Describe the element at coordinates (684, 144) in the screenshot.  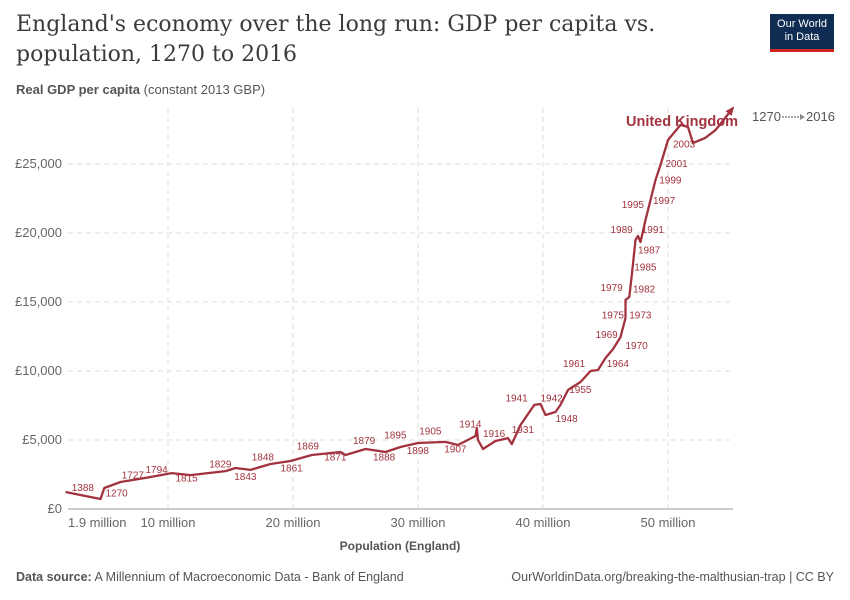
I see `year-label: 2003` at that location.